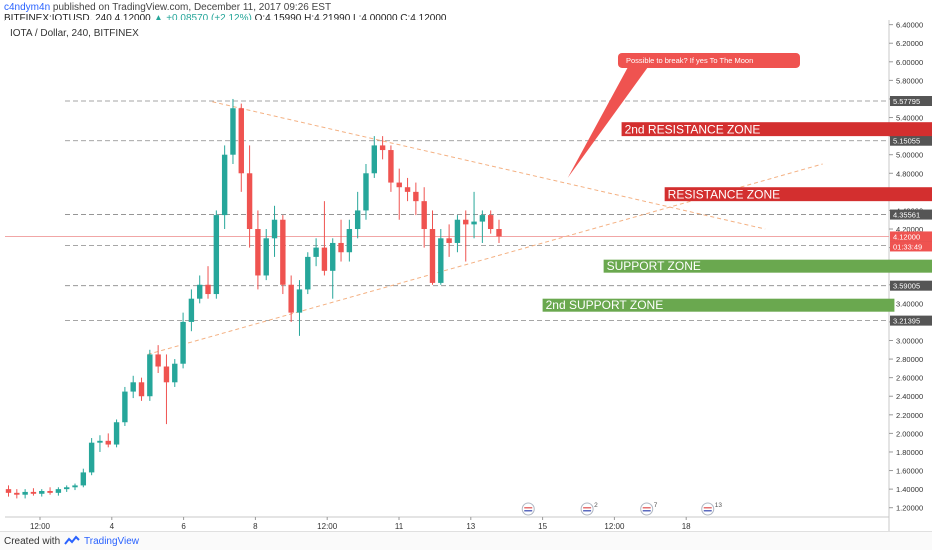 This screenshot has height=550, width=932. What do you see at coordinates (183, 526) in the screenshot?
I see `time-tick-label: 6` at bounding box center [183, 526].